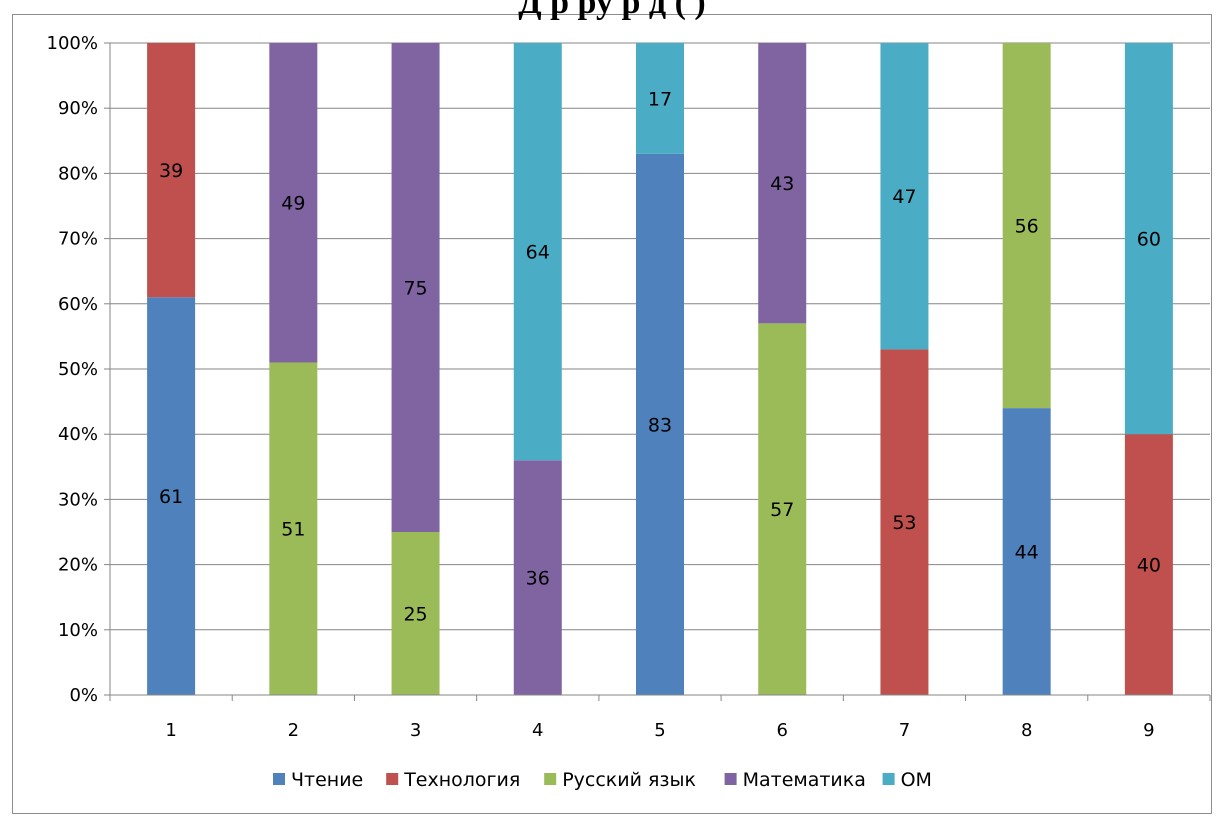  I want to click on data-label: 25, so click(415, 615).